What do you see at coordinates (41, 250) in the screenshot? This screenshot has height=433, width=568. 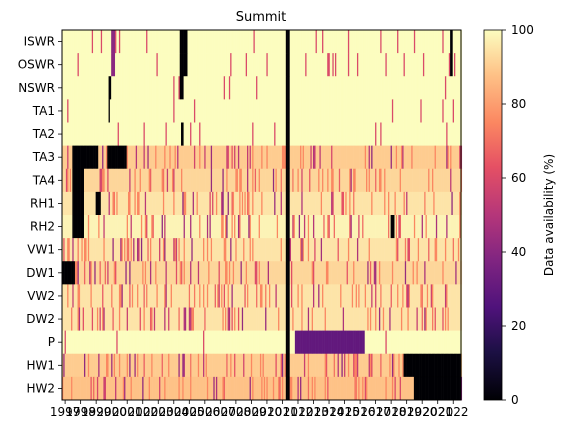 I see `y-tick-label: VW1` at bounding box center [41, 250].